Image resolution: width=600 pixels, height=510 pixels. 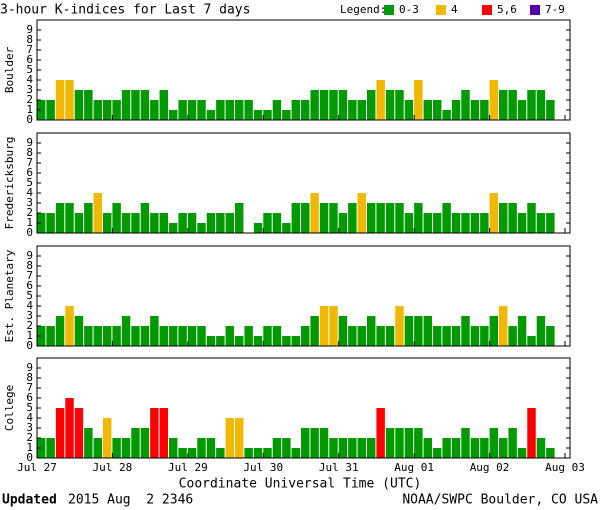 What do you see at coordinates (9, 183) in the screenshot?
I see `panel-label: Fredericksburg` at bounding box center [9, 183].